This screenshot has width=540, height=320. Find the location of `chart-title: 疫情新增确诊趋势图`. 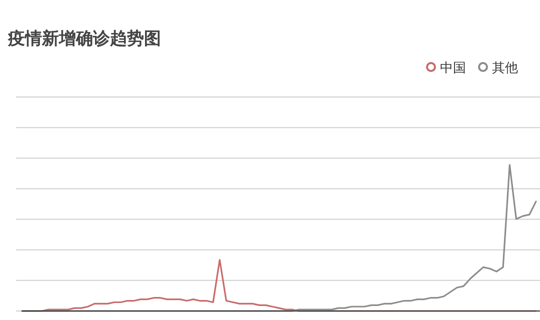

chart-title: 疫情新增确诊趋势图 is located at coordinates (84, 39).